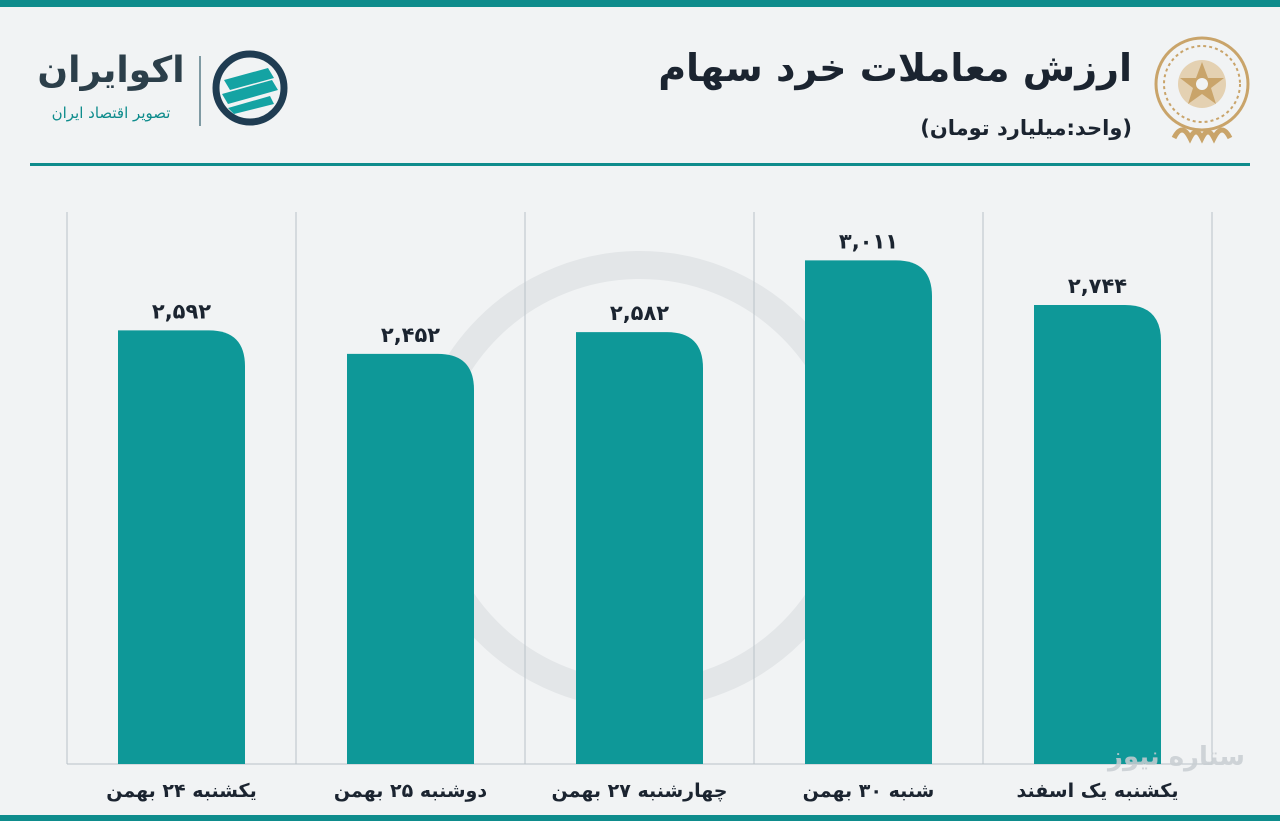 This screenshot has height=821, width=1280. Describe the element at coordinates (1176, 757) in the screenshot. I see `watermark-text: ستاره نیوز` at that location.